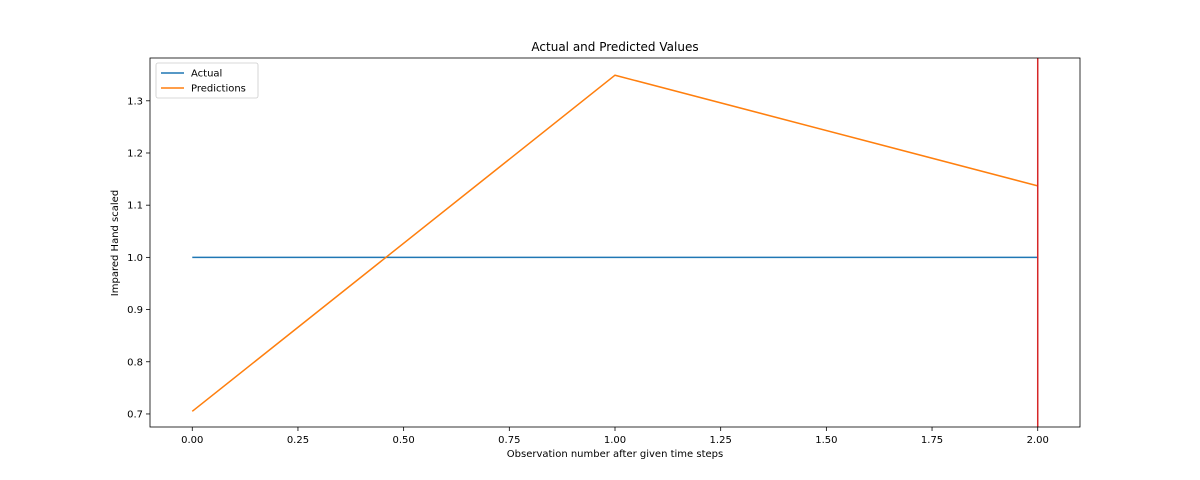 This screenshot has height=480, width=1200. I want to click on x-axis: 0.00 0.25 0.50 0.75 1.00 1.25 1.50 1.75 2.00, so click(615, 436).